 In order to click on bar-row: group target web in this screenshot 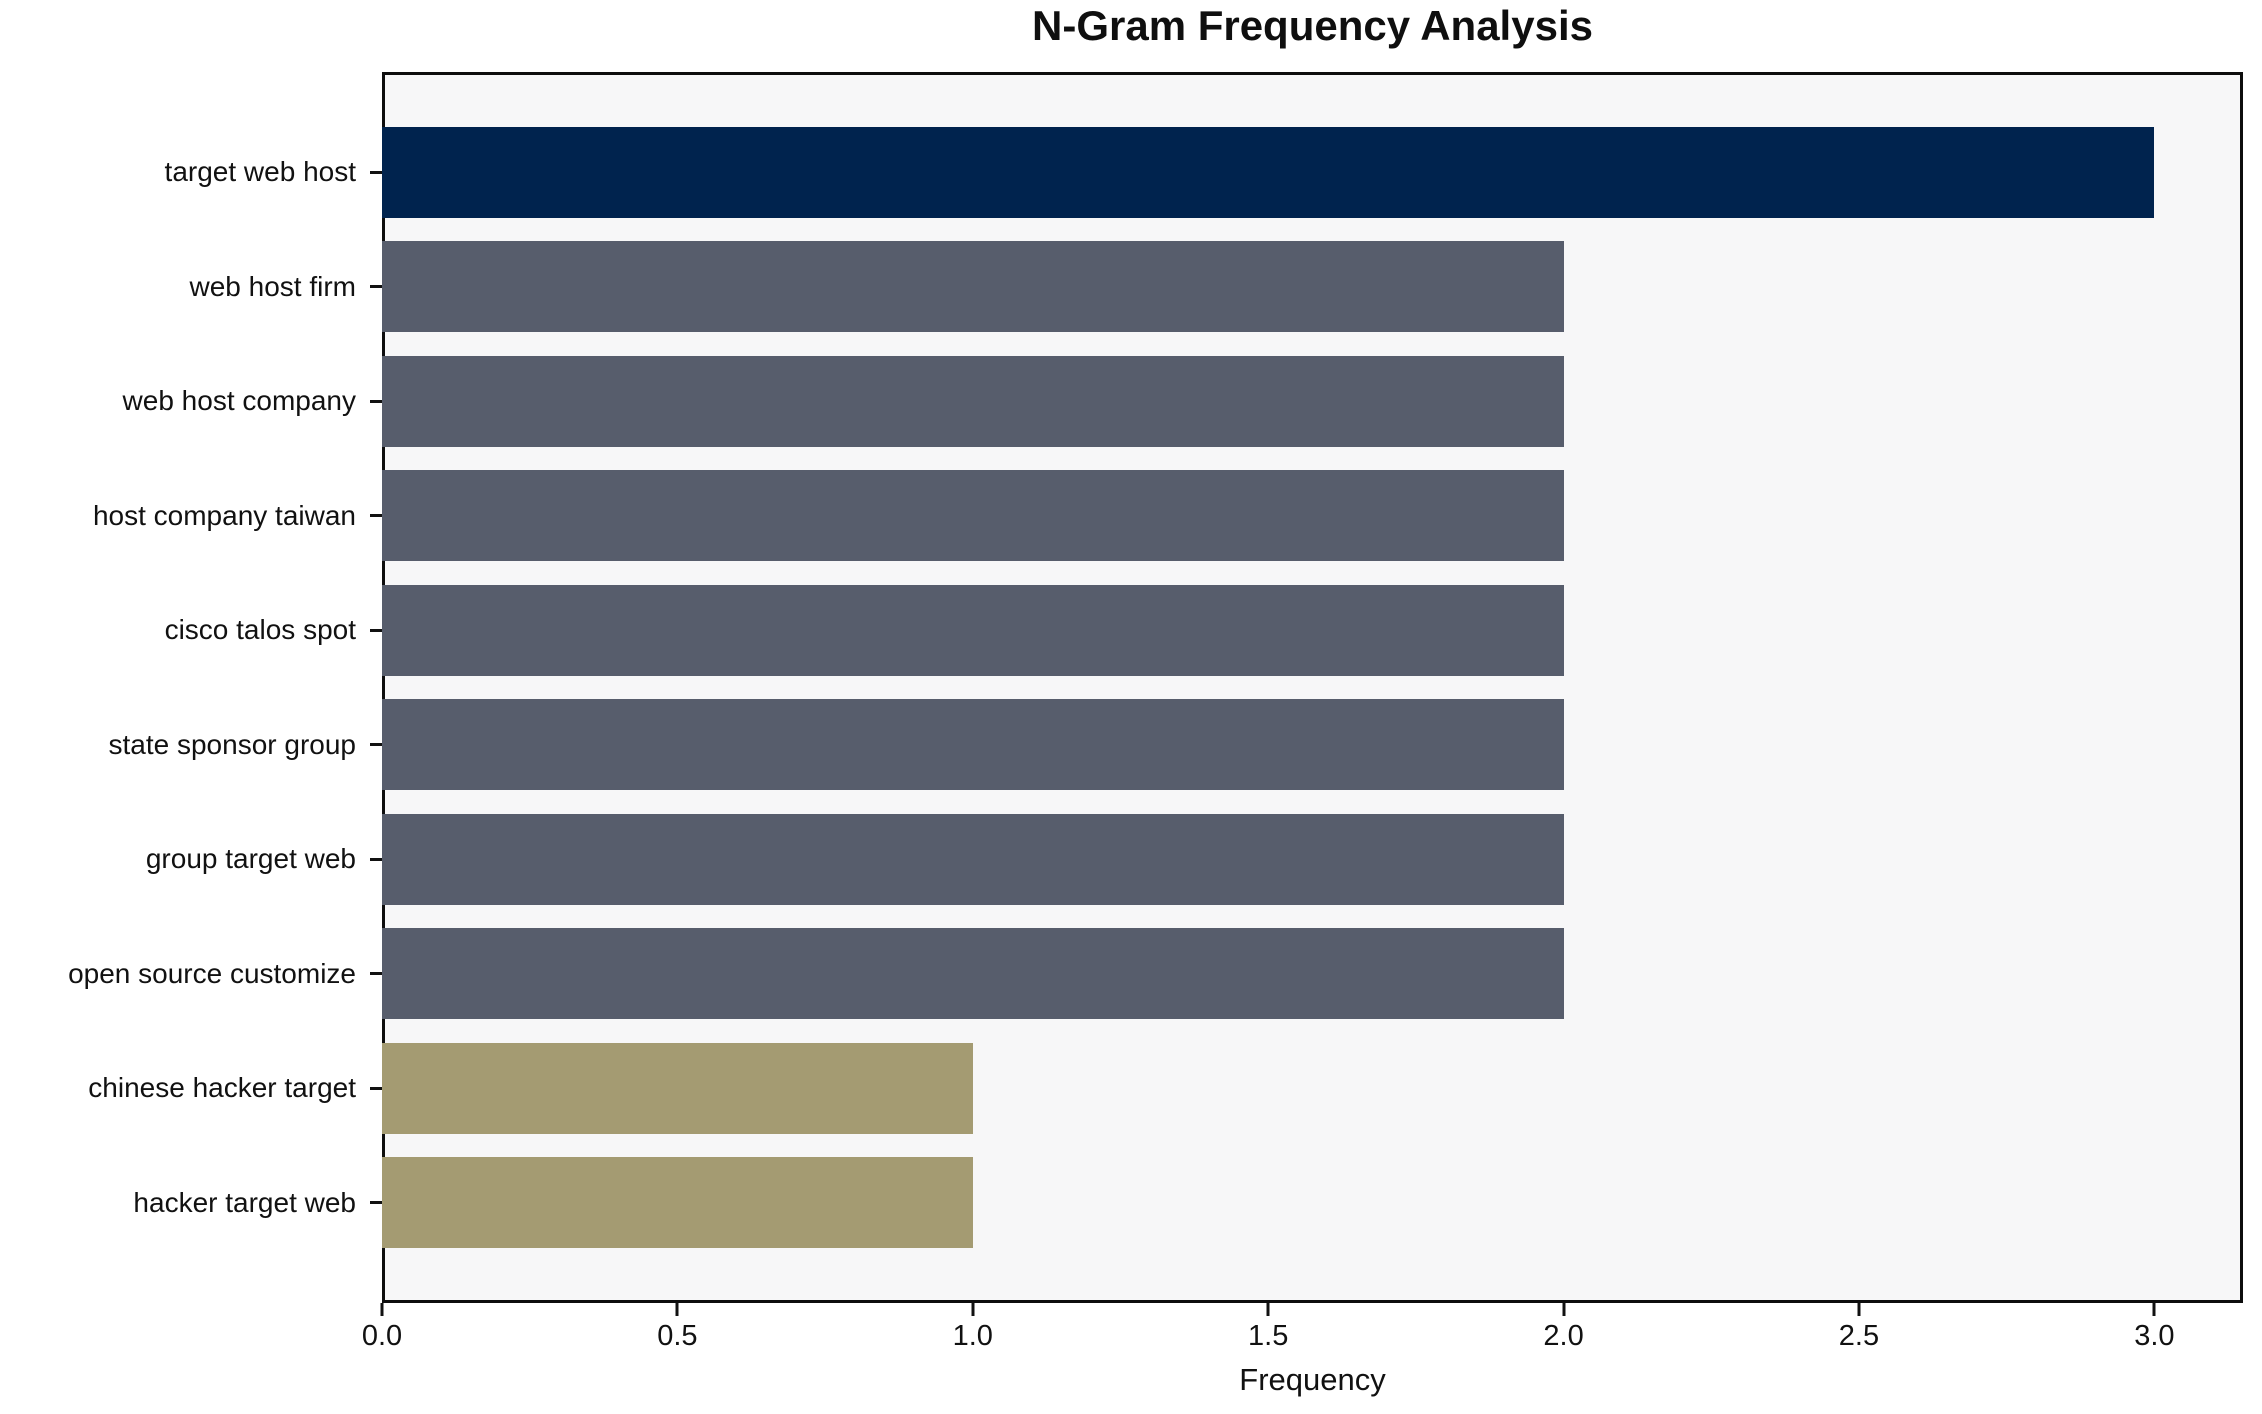, I will do `click(1121, 859)`.